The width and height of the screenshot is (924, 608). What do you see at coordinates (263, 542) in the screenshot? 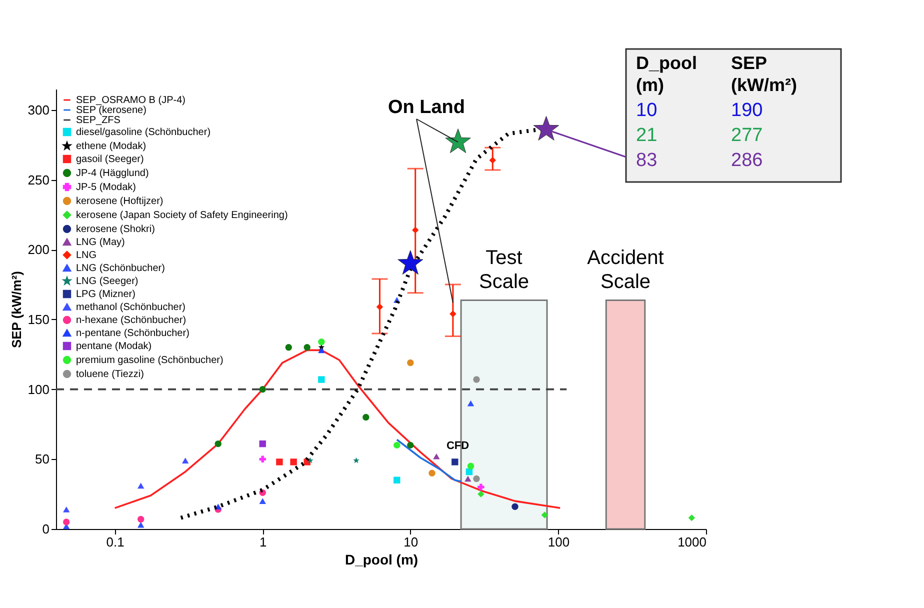
I see `x-tick-label: 1` at bounding box center [263, 542].